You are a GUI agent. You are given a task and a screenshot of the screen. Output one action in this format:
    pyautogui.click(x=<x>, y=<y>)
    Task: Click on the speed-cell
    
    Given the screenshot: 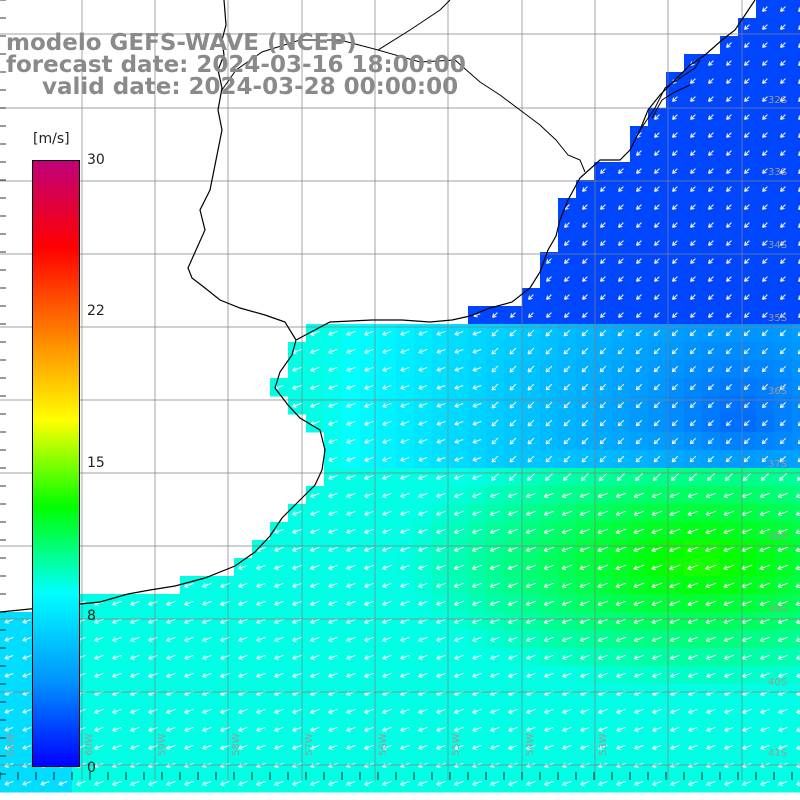 What is the action you would take?
    pyautogui.click(x=796, y=9)
    